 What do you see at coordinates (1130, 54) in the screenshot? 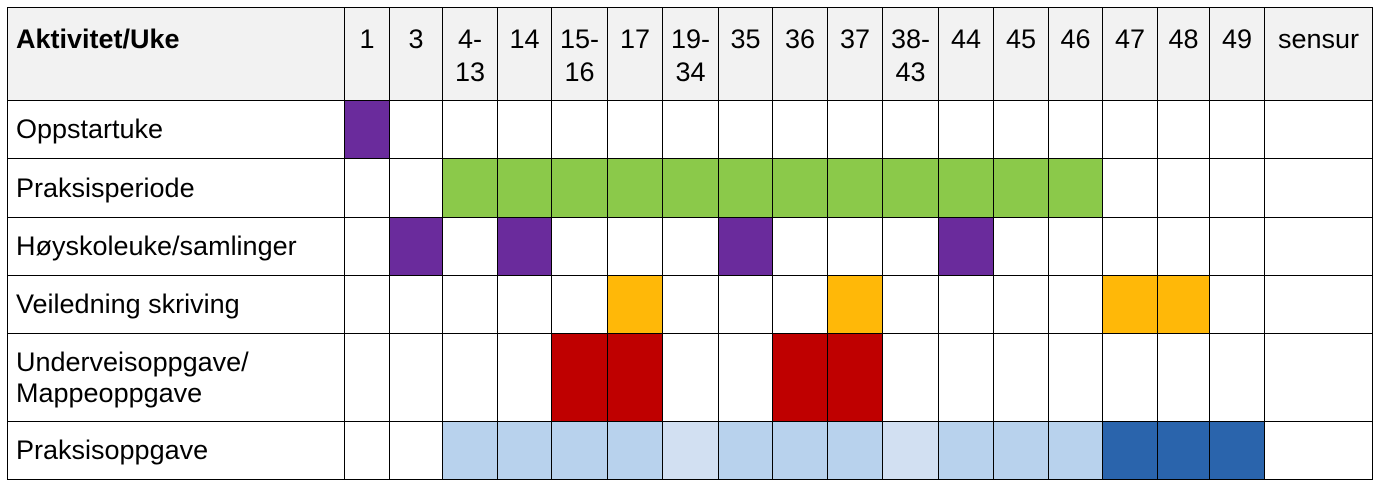
I see `week-header: 47` at bounding box center [1130, 54].